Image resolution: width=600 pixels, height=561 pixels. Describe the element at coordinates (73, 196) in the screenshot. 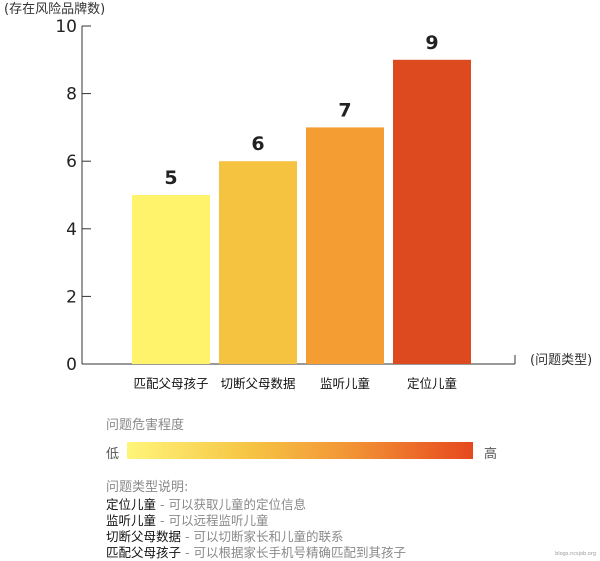

I see `y-axis: 0 2 4 6 8 10` at that location.